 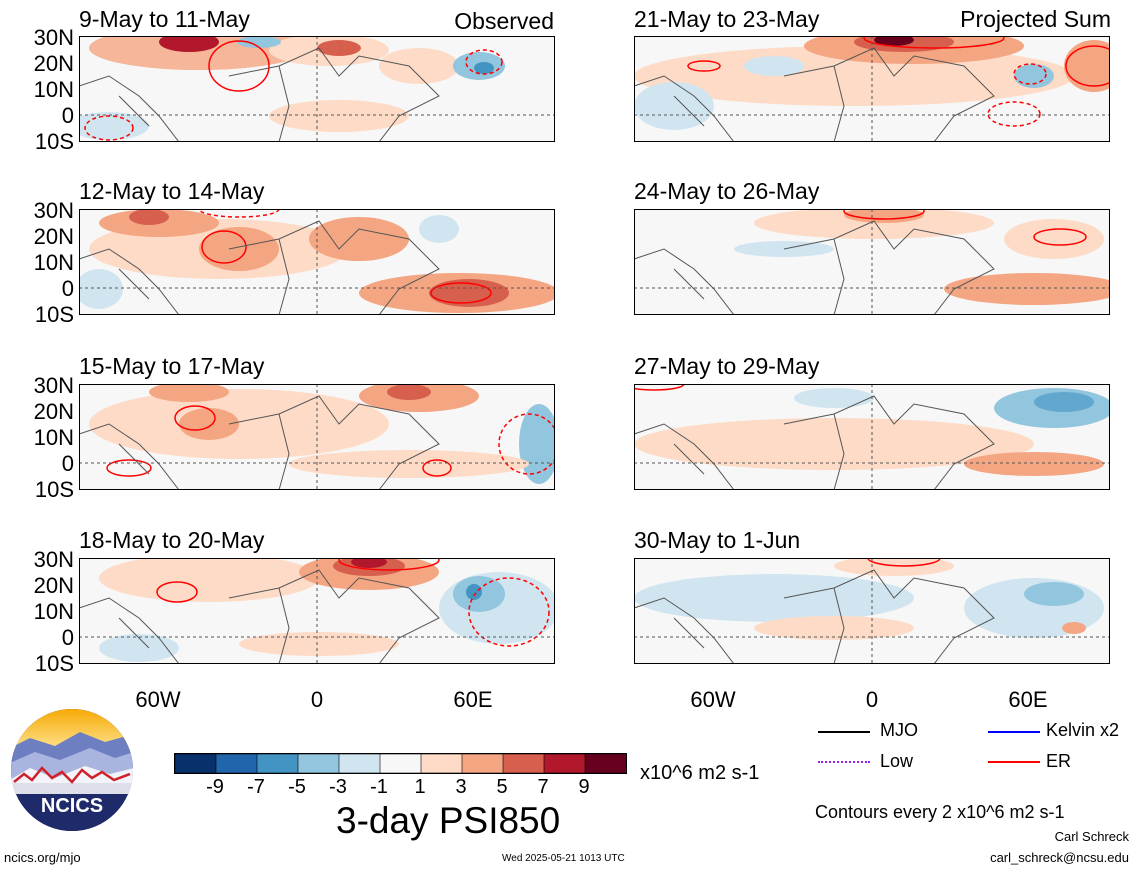 I want to click on colorbar-title: 3-day PSI850, so click(x=448, y=820).